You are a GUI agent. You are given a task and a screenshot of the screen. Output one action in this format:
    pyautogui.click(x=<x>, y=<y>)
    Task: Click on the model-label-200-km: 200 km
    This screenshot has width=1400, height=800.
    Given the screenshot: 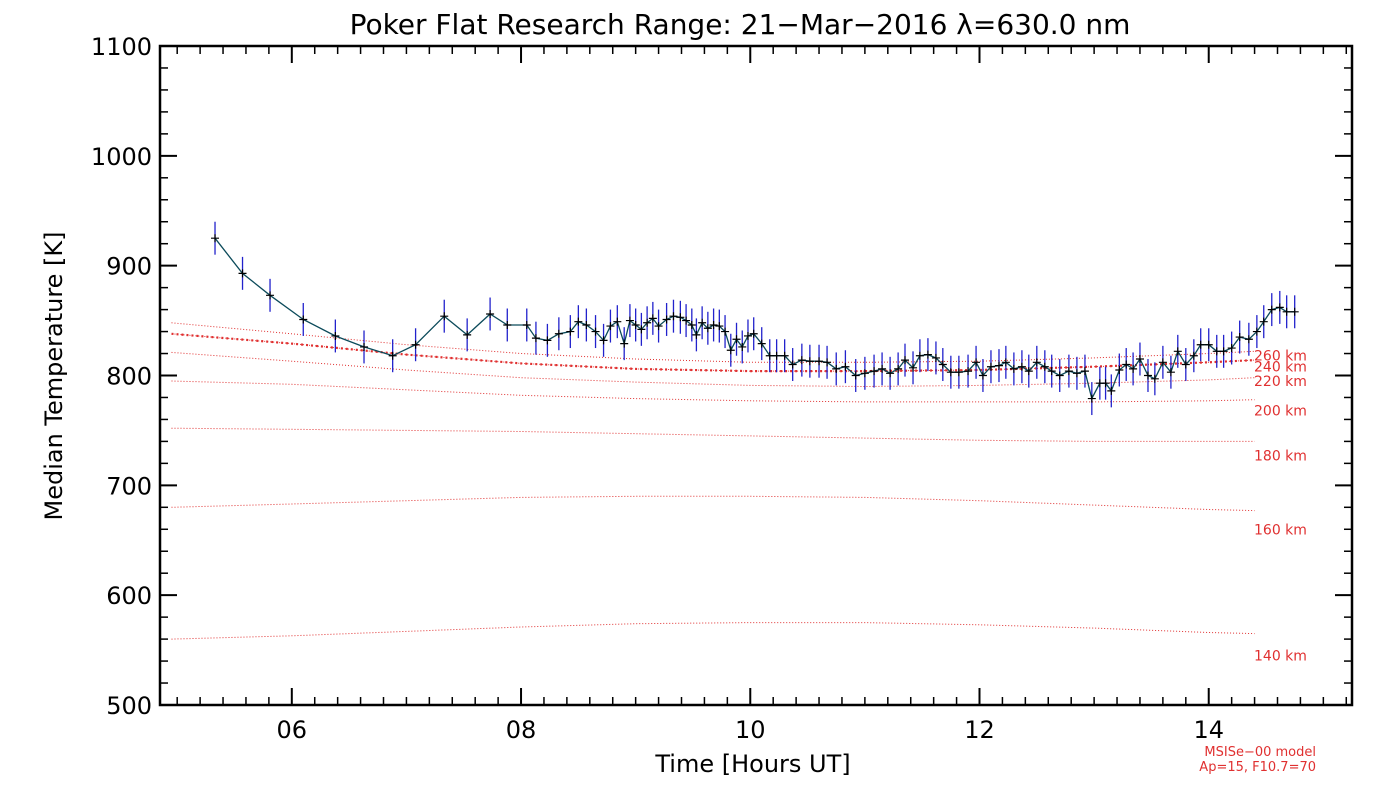 What is the action you would take?
    pyautogui.click(x=1280, y=412)
    